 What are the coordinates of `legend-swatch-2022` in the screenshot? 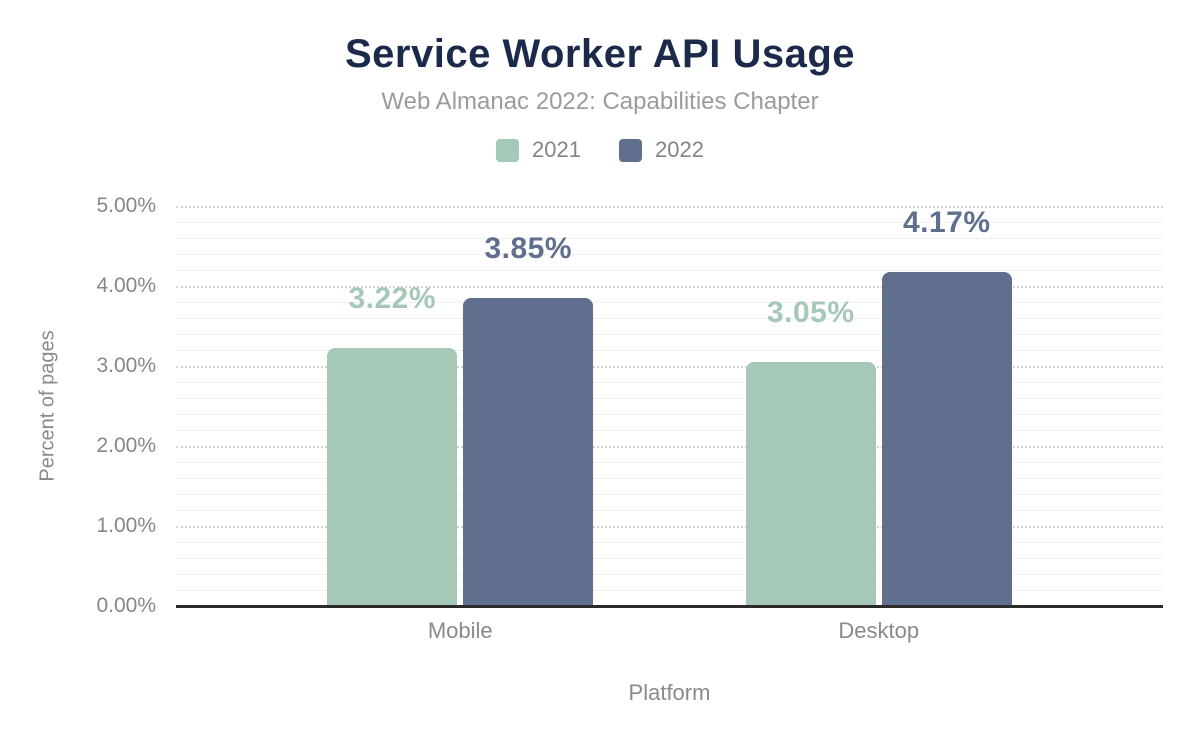 It's located at (630, 150).